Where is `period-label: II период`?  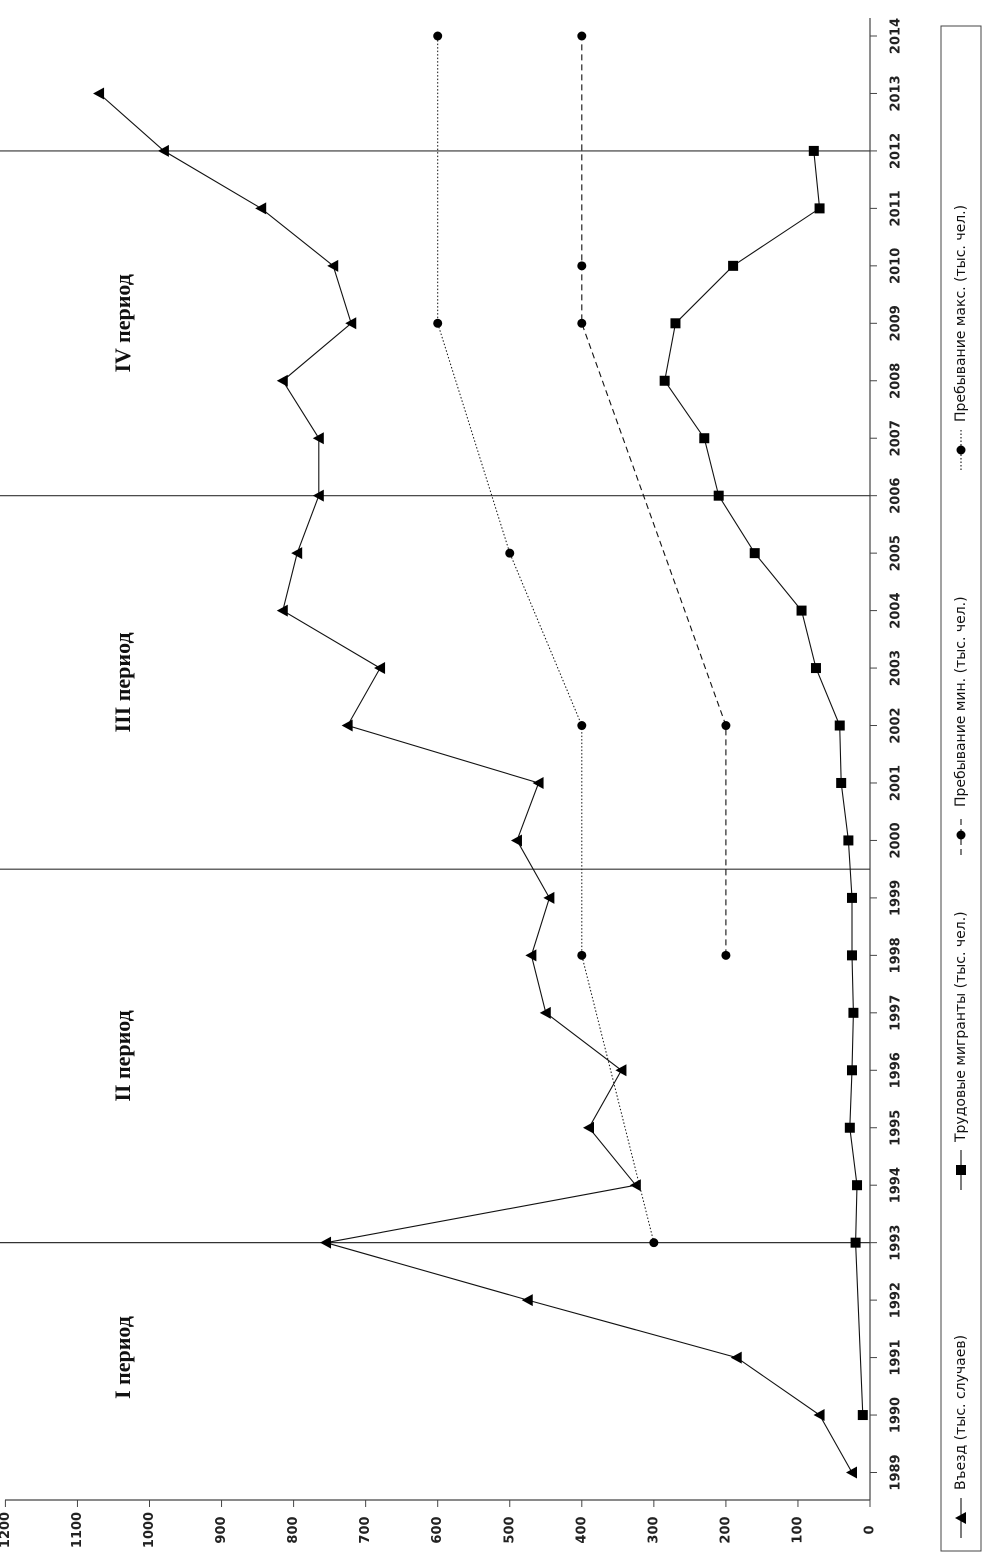
period-label: II период is located at coordinates (122, 1055).